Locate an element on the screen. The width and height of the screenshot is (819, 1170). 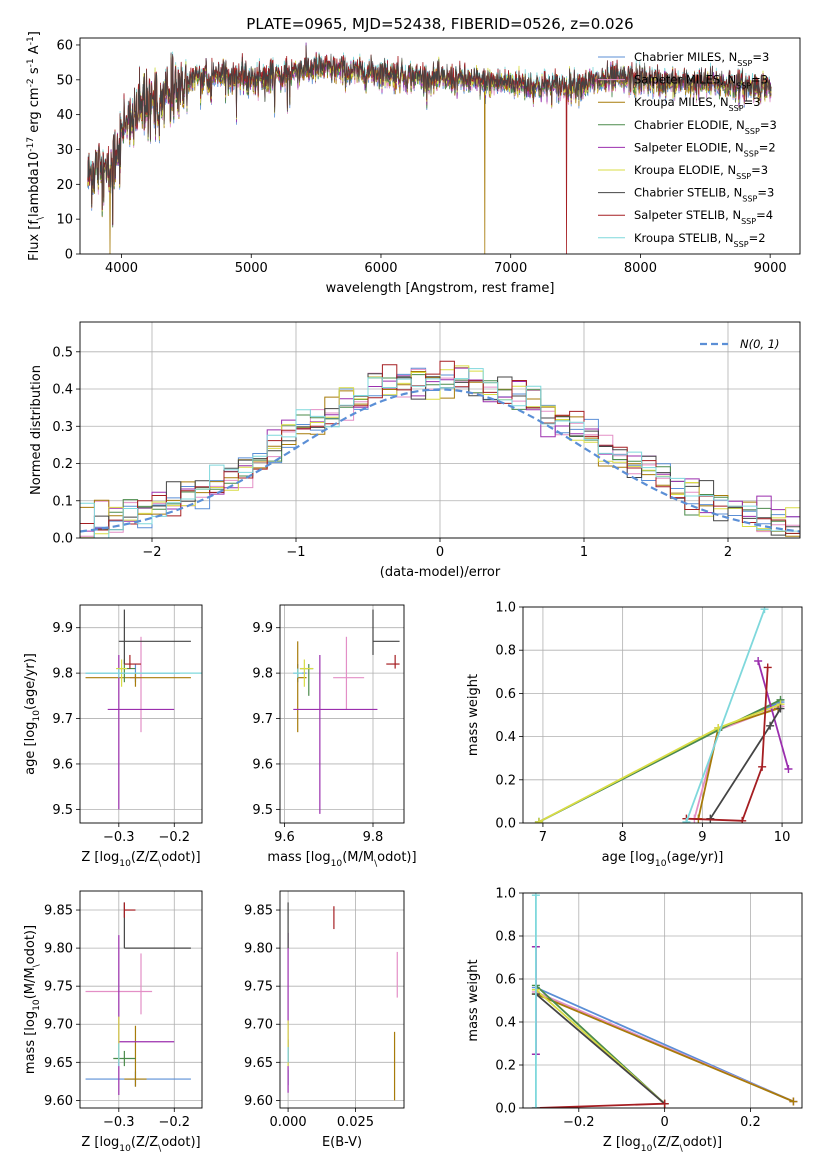
x-axis-label: Z [log10(Z/Z\odot)] is located at coordinates (140, 1144).